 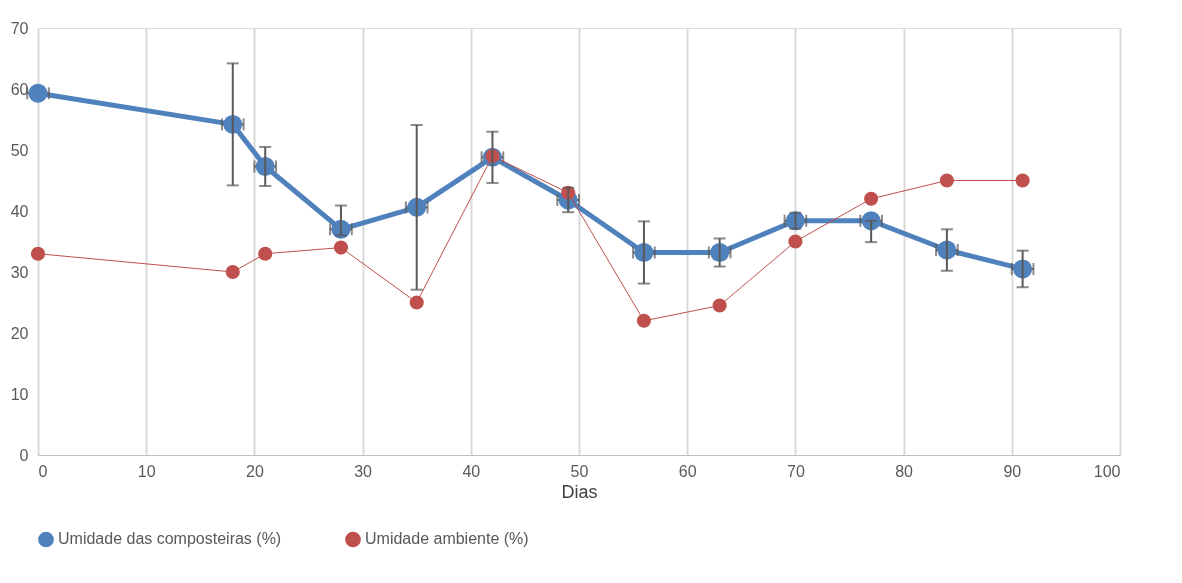 I want to click on x-tick-label: 20, so click(x=255, y=471).